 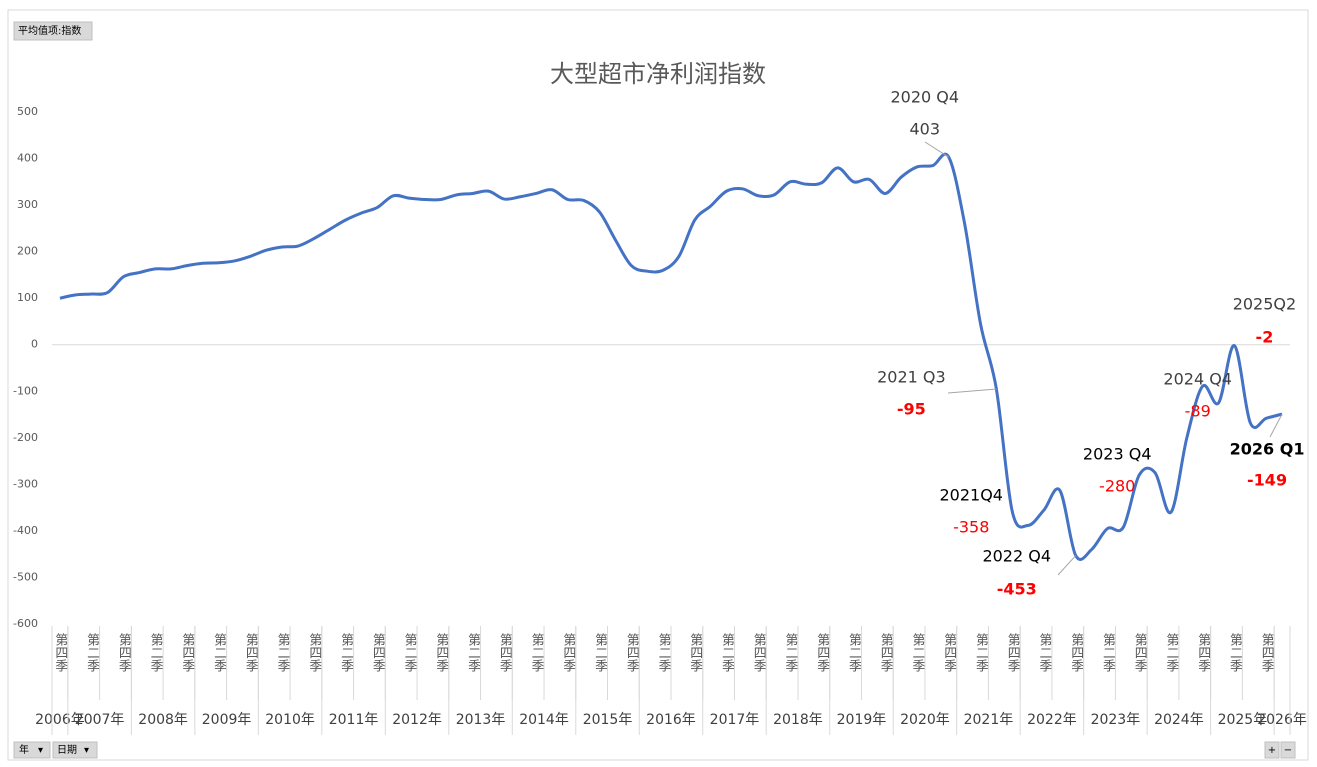 I want to click on y-tick-label: -400, so click(x=25, y=530).